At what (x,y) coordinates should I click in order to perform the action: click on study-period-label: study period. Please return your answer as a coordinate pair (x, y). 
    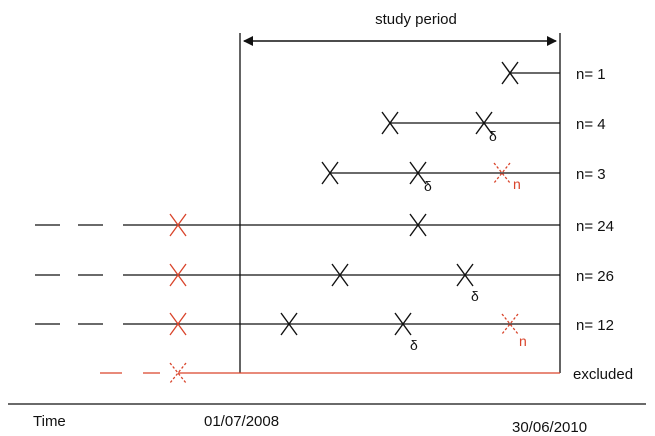
    Looking at the image, I should click on (416, 19).